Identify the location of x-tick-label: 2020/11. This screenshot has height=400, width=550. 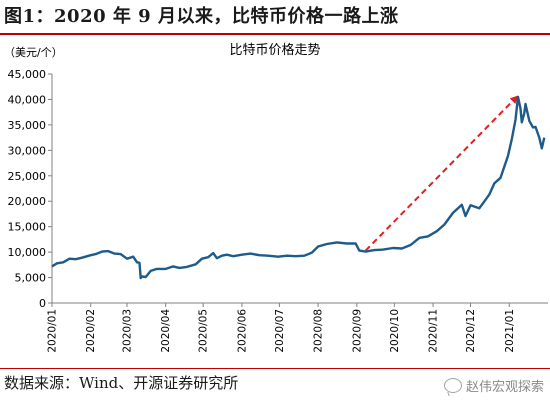
(434, 331).